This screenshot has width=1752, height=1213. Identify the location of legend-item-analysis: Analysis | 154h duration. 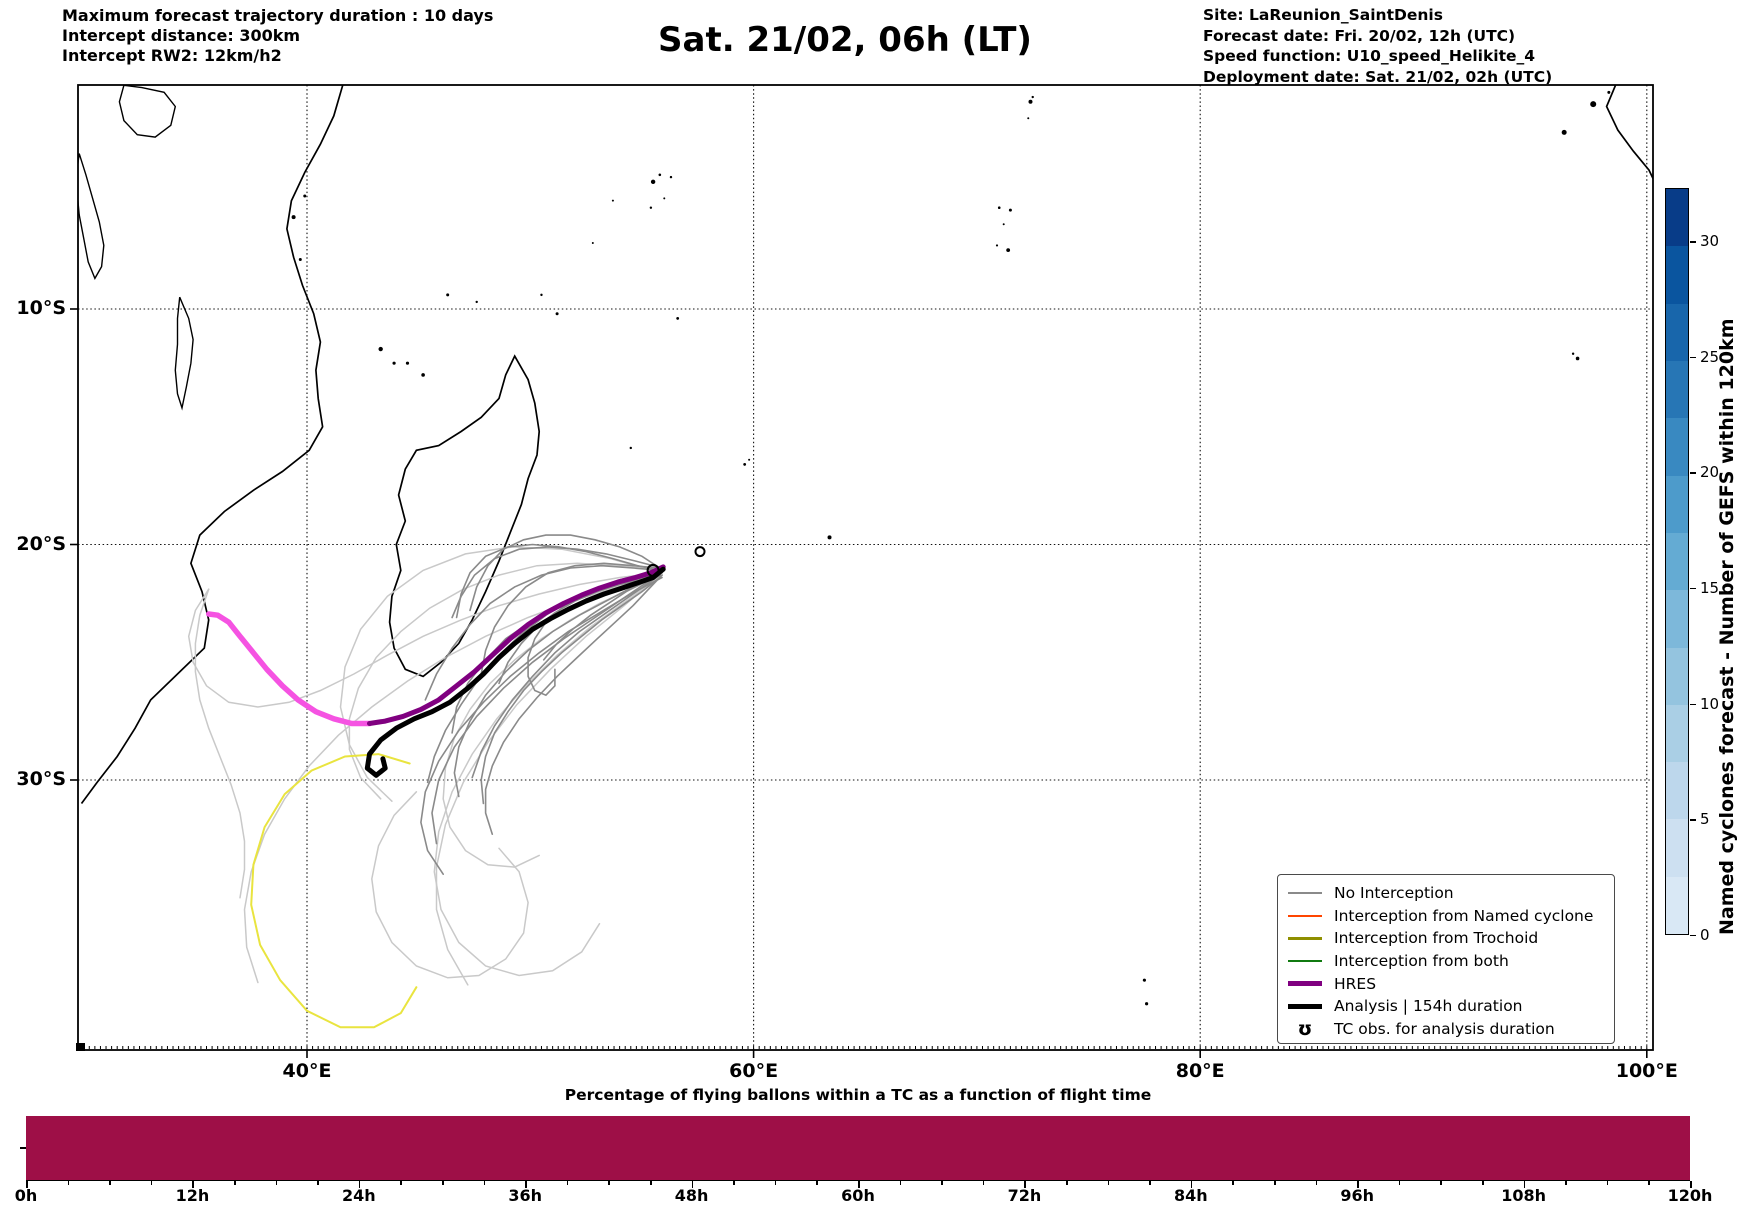
(1447, 1006).